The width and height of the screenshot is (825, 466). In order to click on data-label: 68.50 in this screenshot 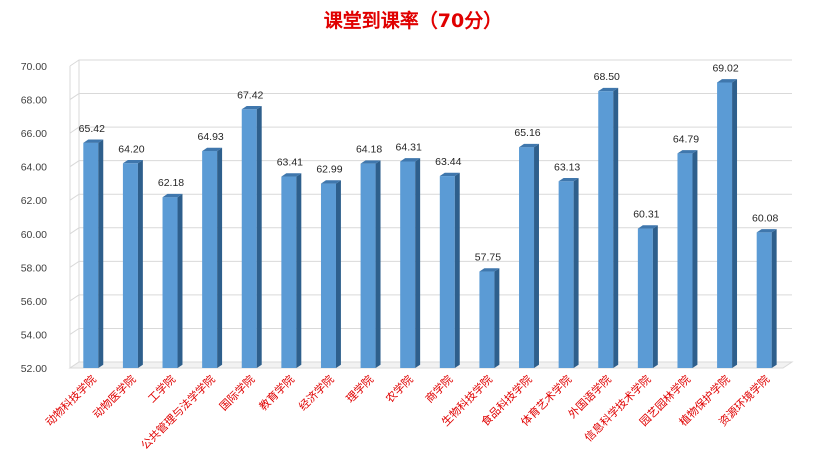, I will do `click(607, 77)`.